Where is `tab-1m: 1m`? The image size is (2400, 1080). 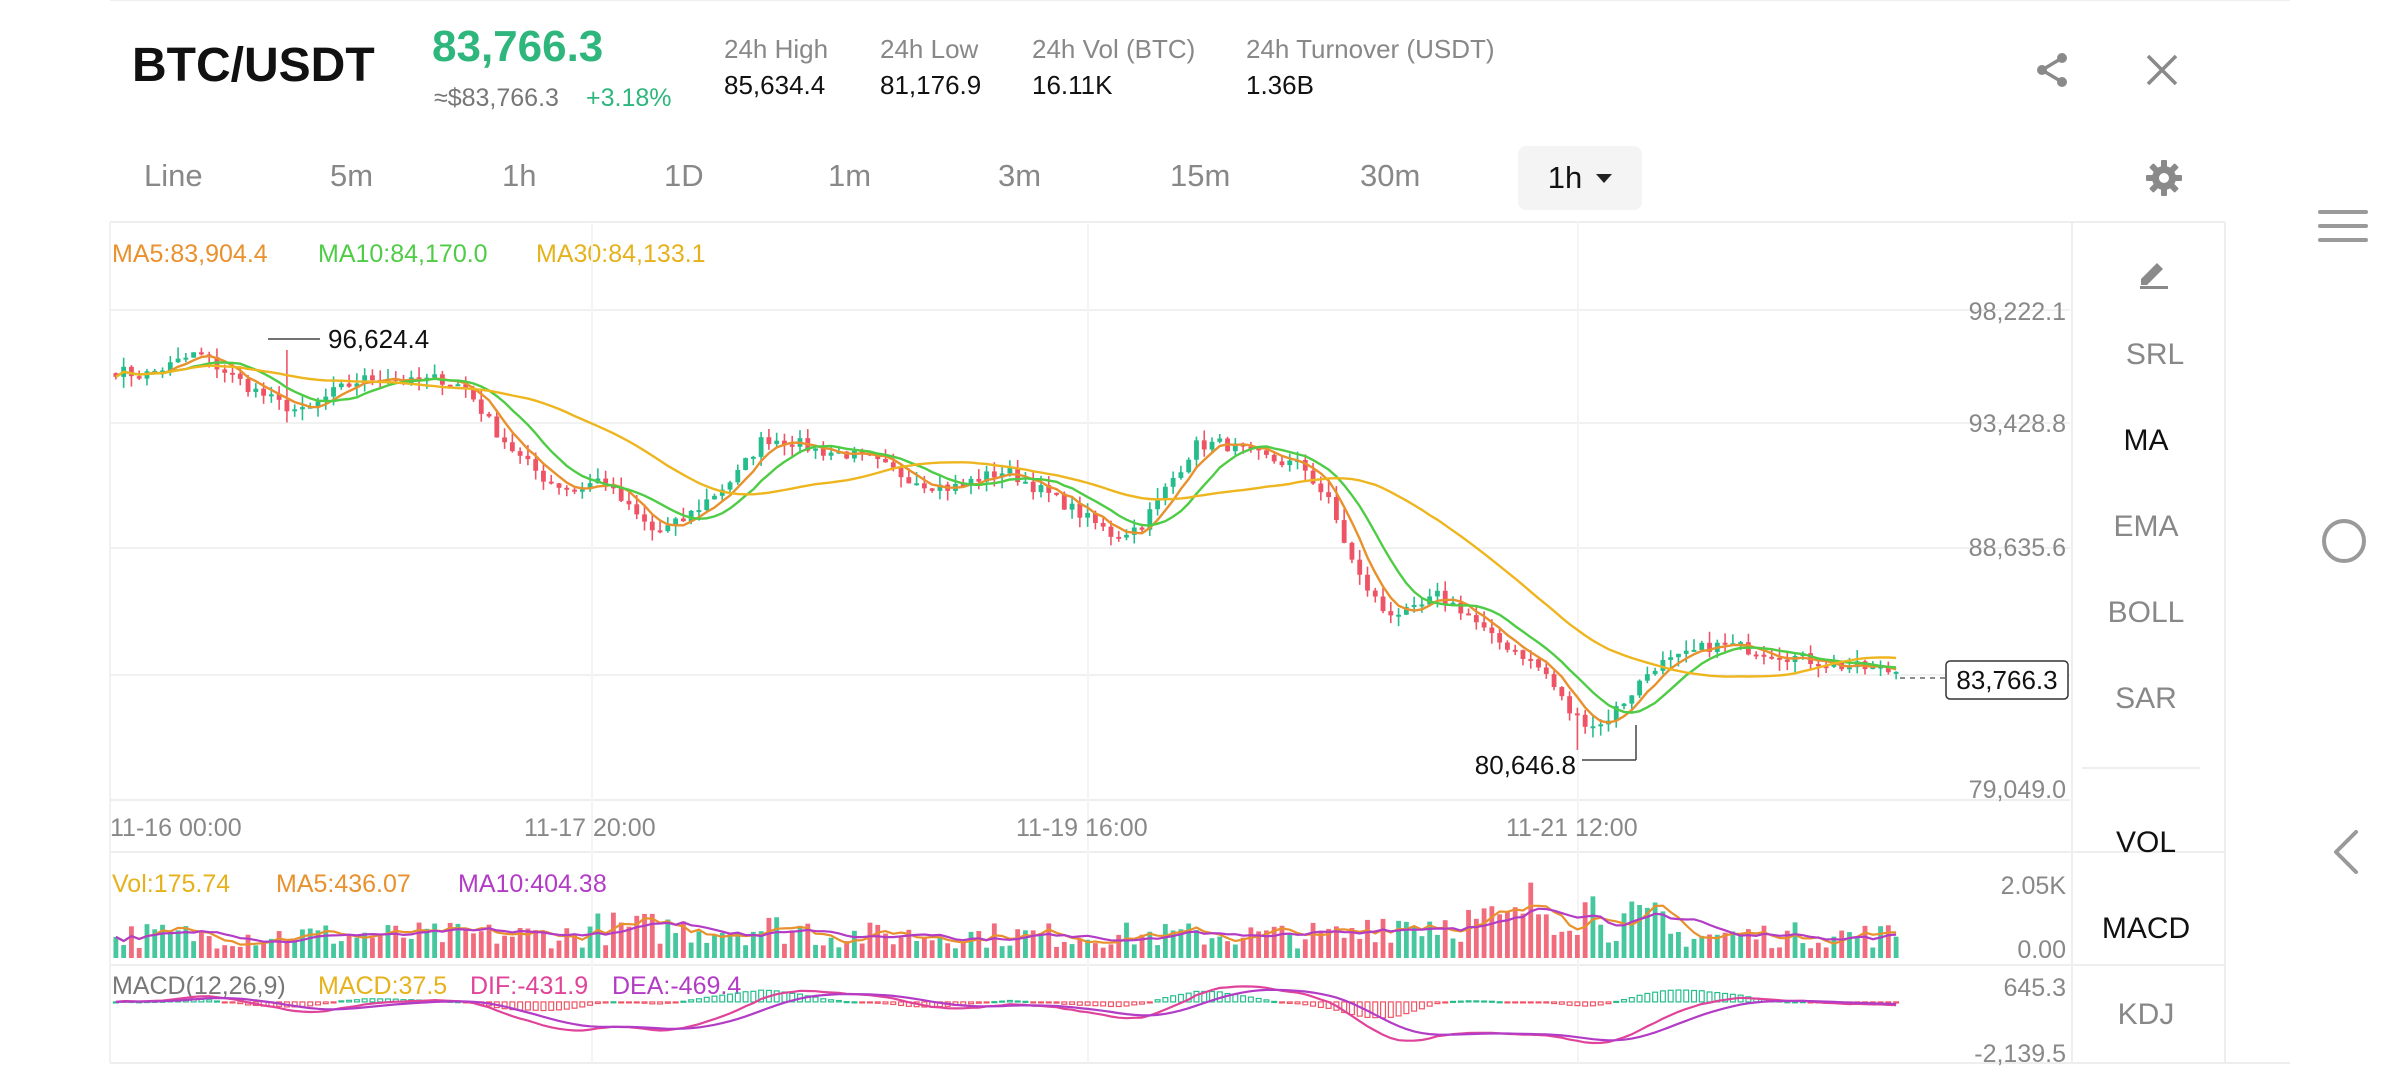 tab-1m: 1m is located at coordinates (850, 175).